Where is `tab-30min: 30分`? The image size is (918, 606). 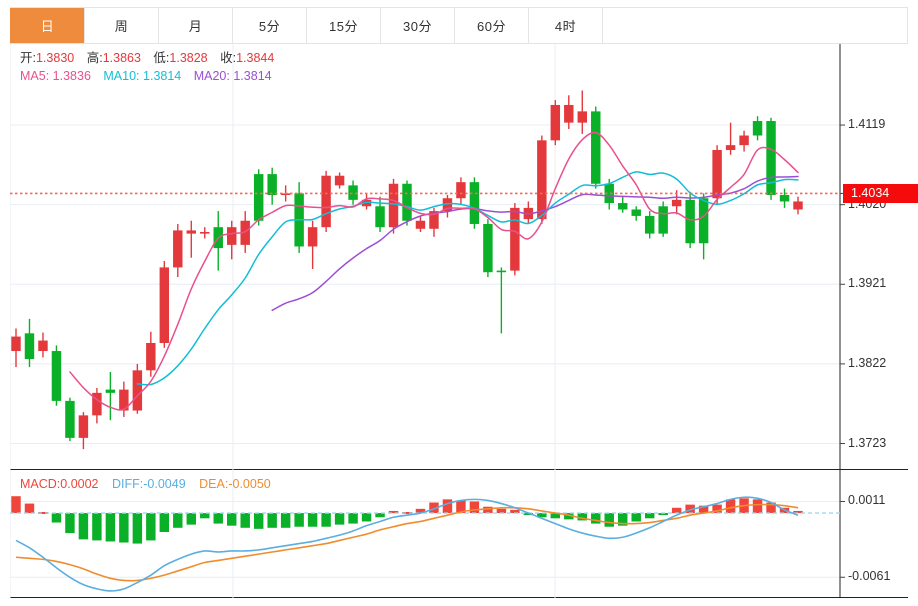 tab-30min: 30分 is located at coordinates (417, 25).